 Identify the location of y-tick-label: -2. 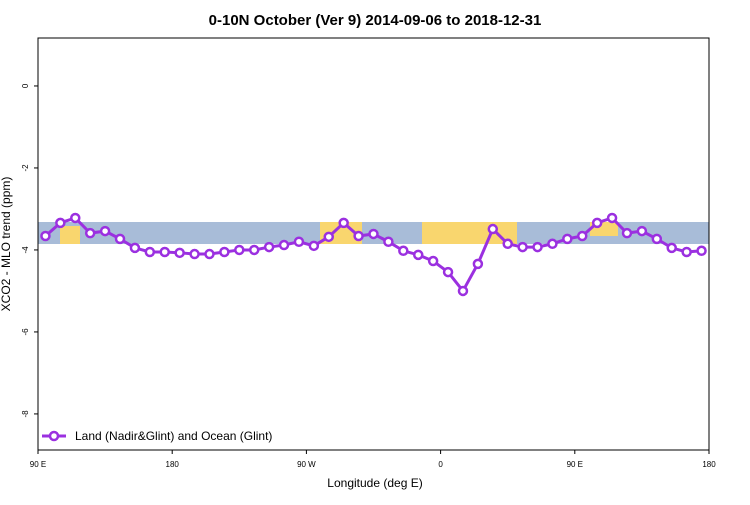
(25, 168).